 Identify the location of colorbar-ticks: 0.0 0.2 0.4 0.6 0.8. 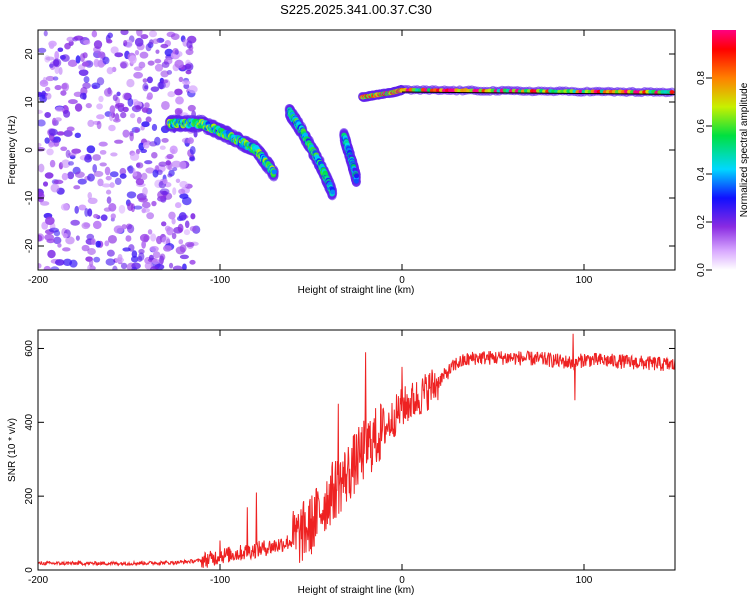
(704, 174).